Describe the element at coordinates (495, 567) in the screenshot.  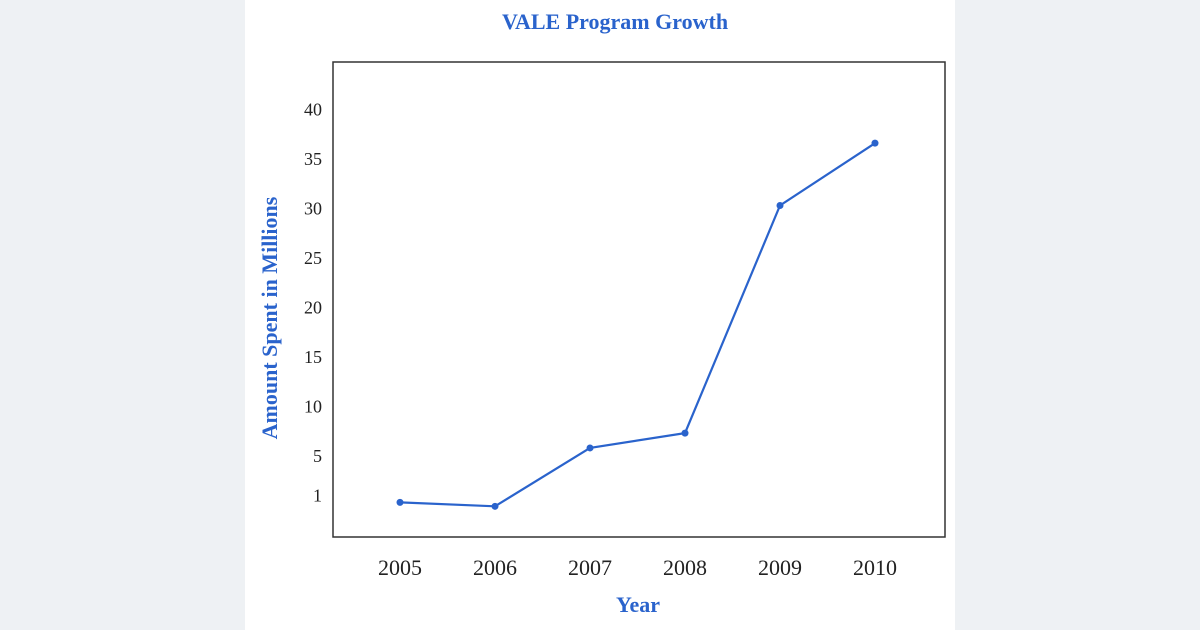
I see `x-tick-label: 2006` at that location.